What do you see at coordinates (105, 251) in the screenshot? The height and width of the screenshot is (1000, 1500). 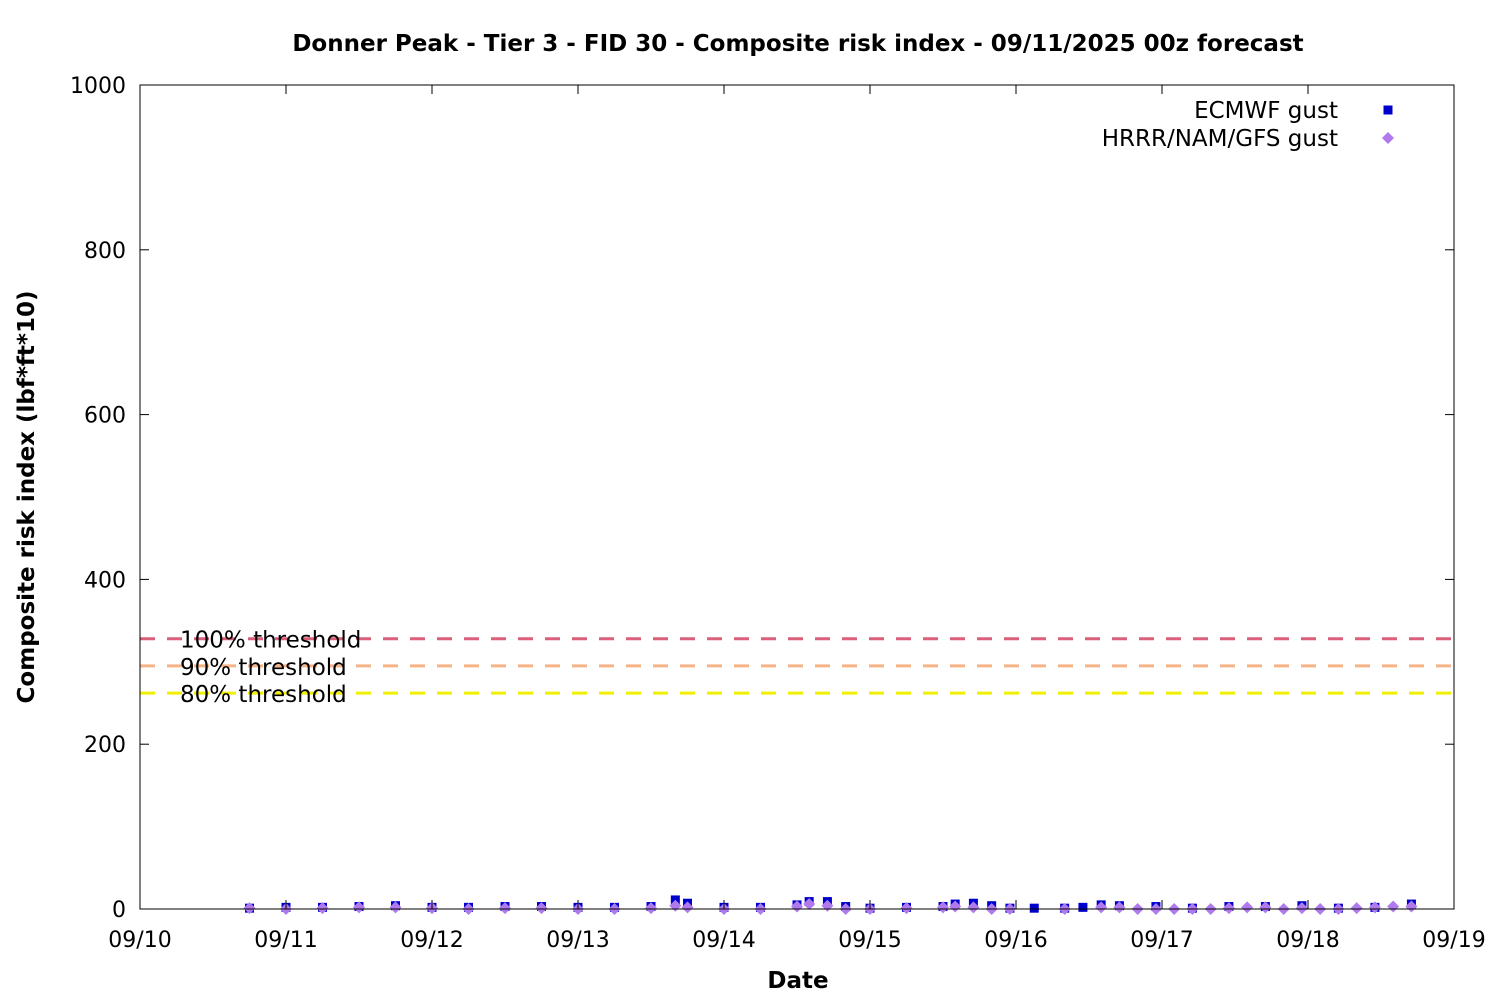 I see `y-tick-label: 800` at bounding box center [105, 251].